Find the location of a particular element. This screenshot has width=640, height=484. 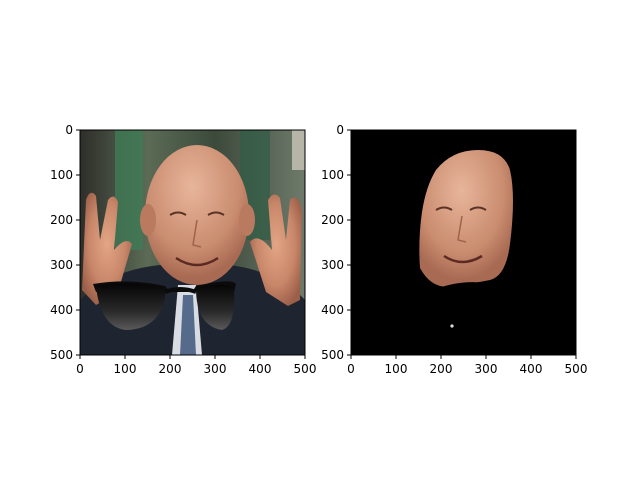

stray-speck is located at coordinates (452, 326).